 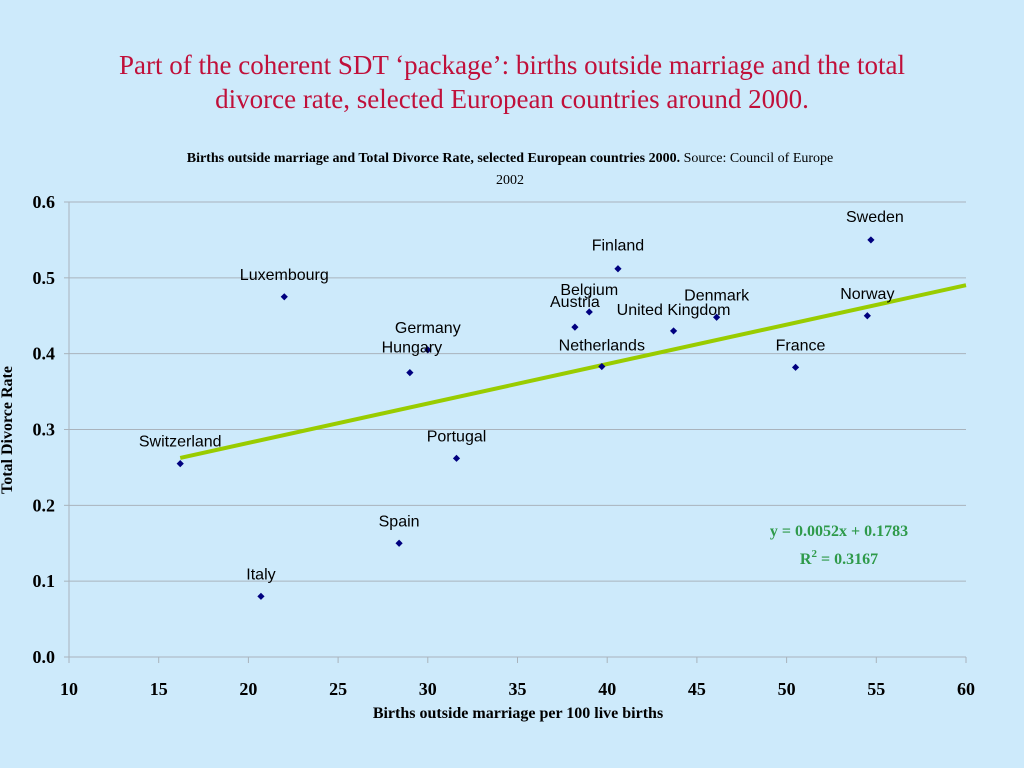 What do you see at coordinates (575, 327) in the screenshot?
I see `point-austria` at bounding box center [575, 327].